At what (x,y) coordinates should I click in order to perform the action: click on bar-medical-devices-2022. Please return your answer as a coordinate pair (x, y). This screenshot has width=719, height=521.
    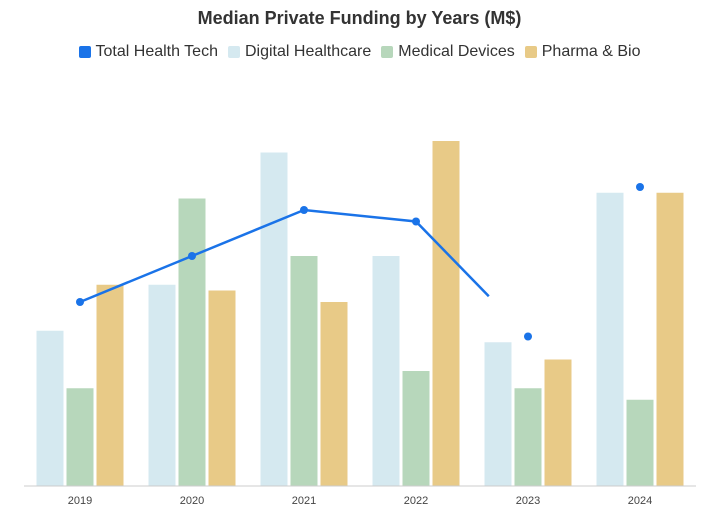
    Looking at the image, I should click on (416, 428).